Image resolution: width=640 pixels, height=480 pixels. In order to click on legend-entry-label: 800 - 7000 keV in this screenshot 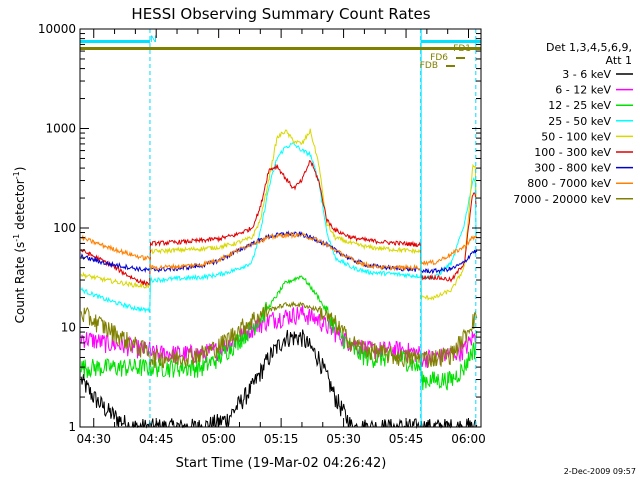, I will do `click(569, 183)`.